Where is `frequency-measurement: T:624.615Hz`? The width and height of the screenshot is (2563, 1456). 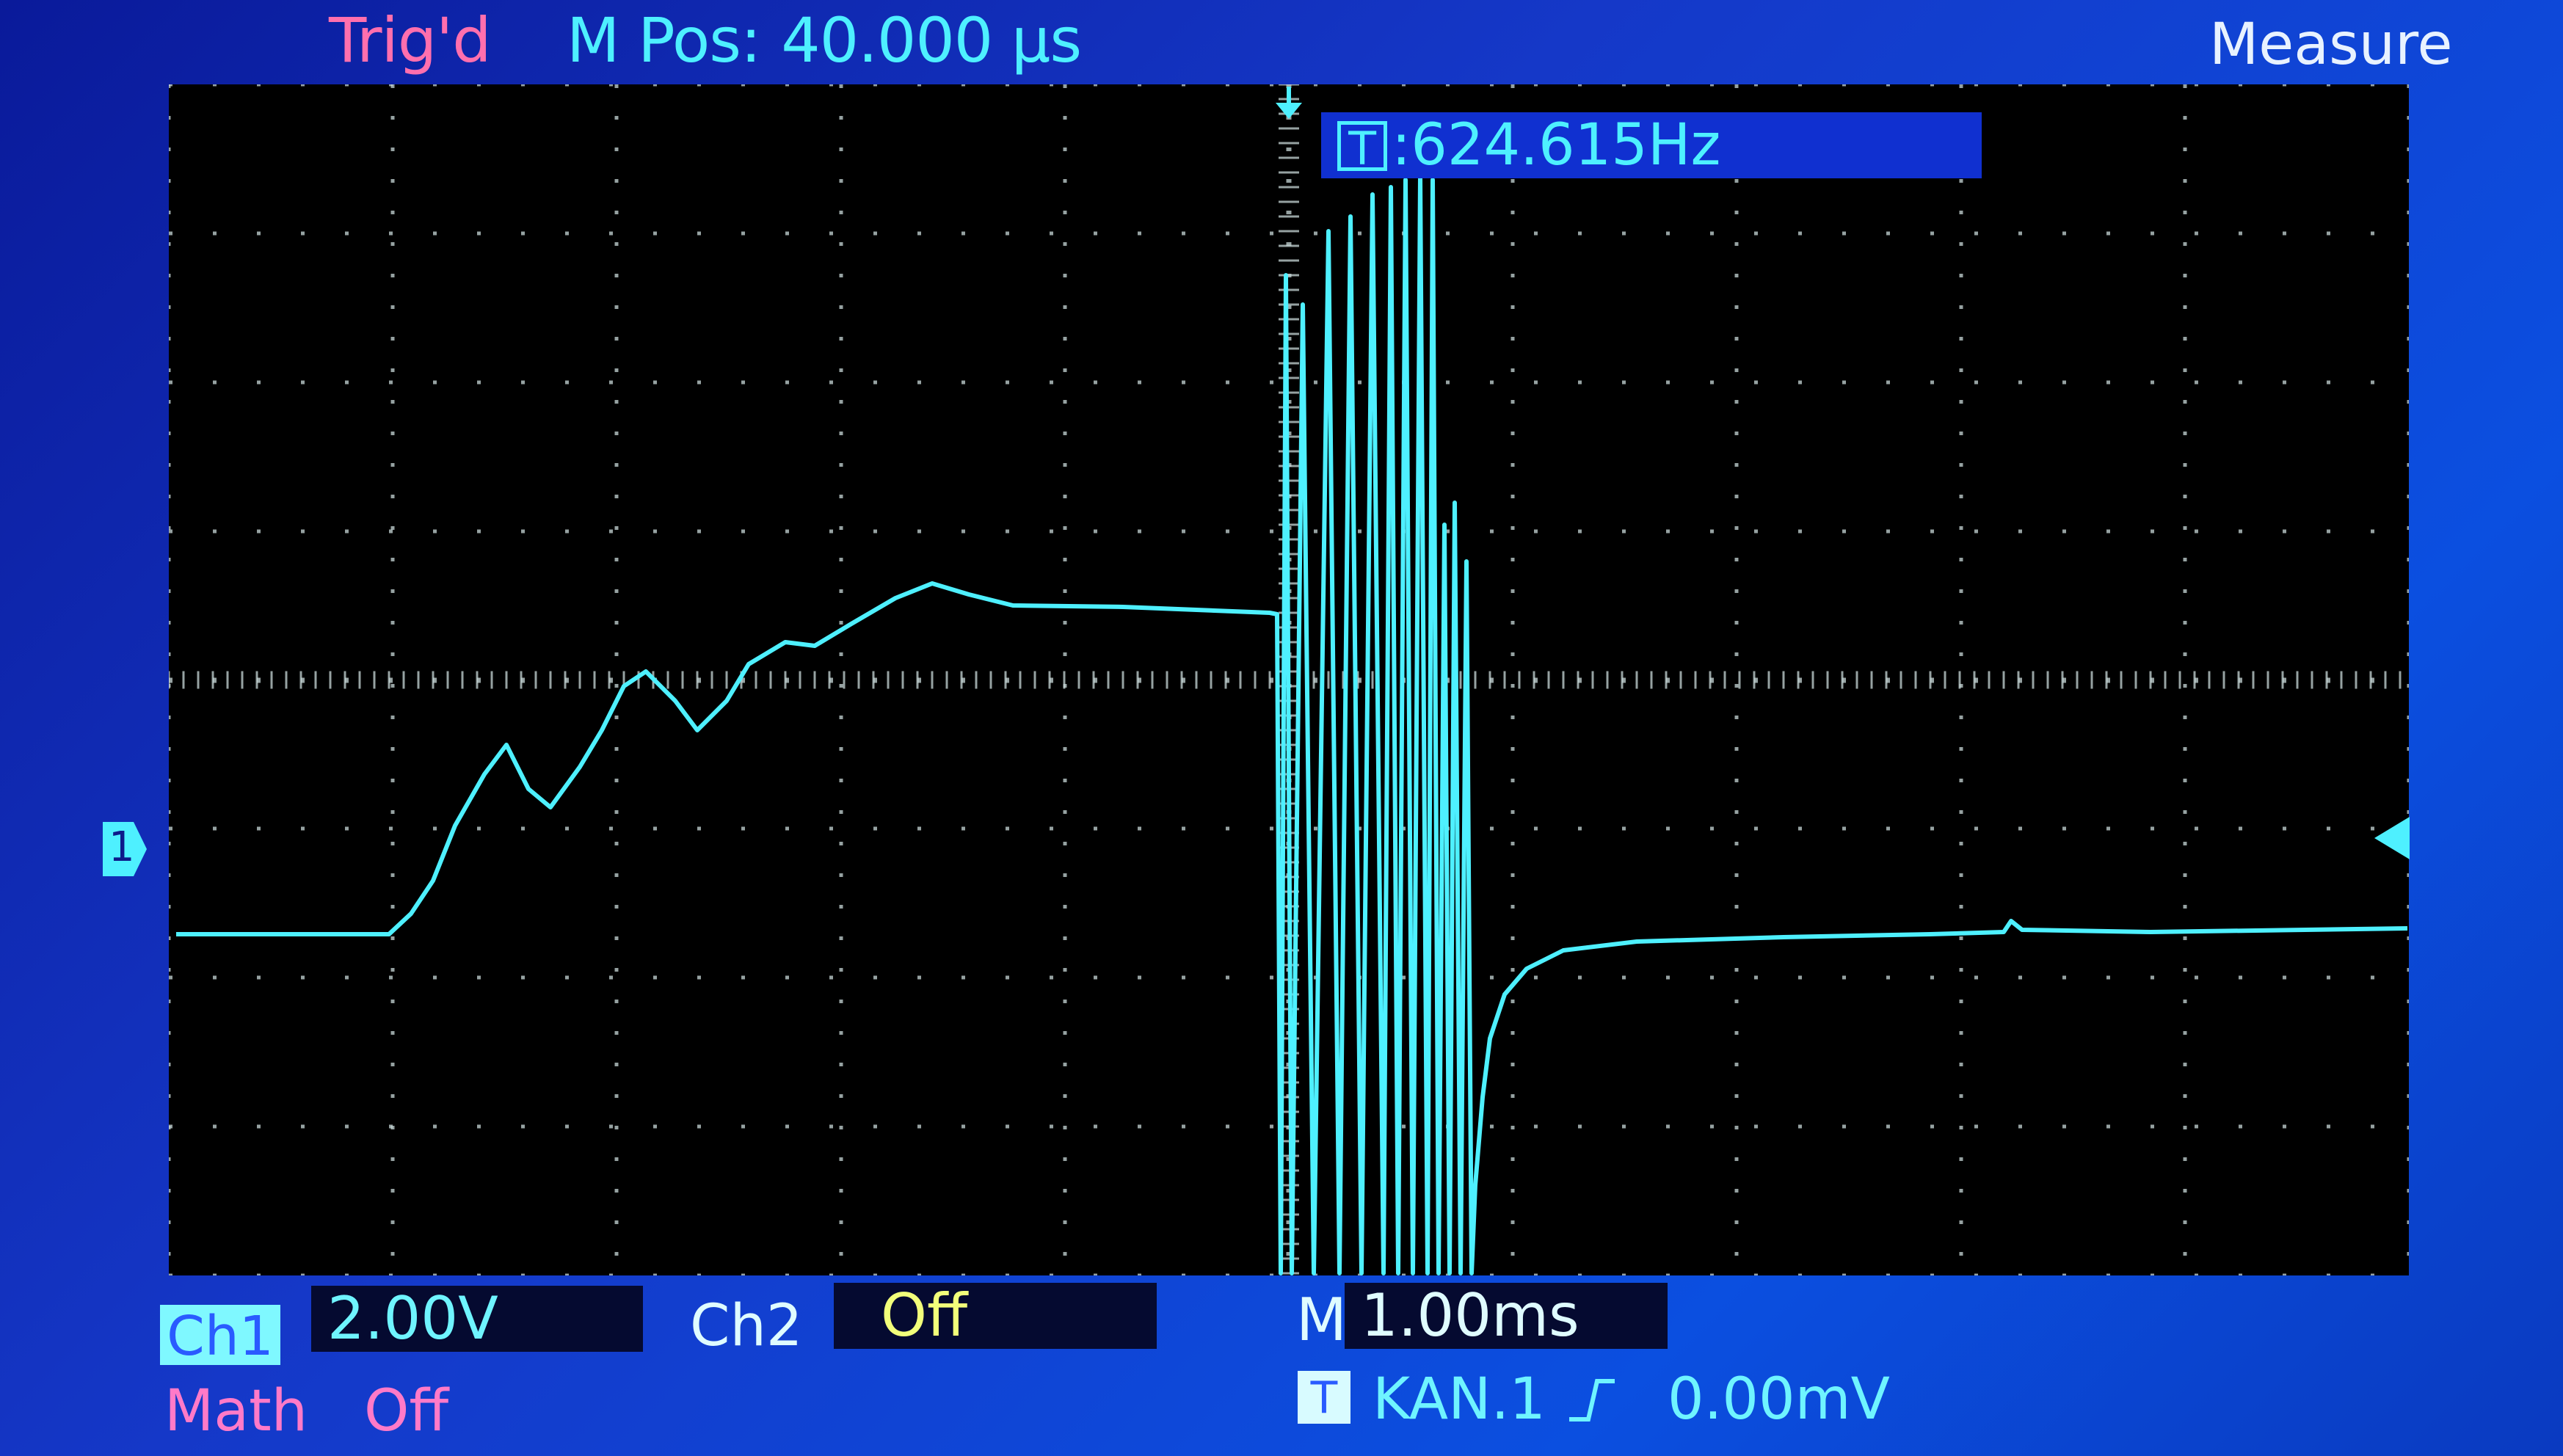
frequency-measurement: T:624.615Hz is located at coordinates (1651, 145).